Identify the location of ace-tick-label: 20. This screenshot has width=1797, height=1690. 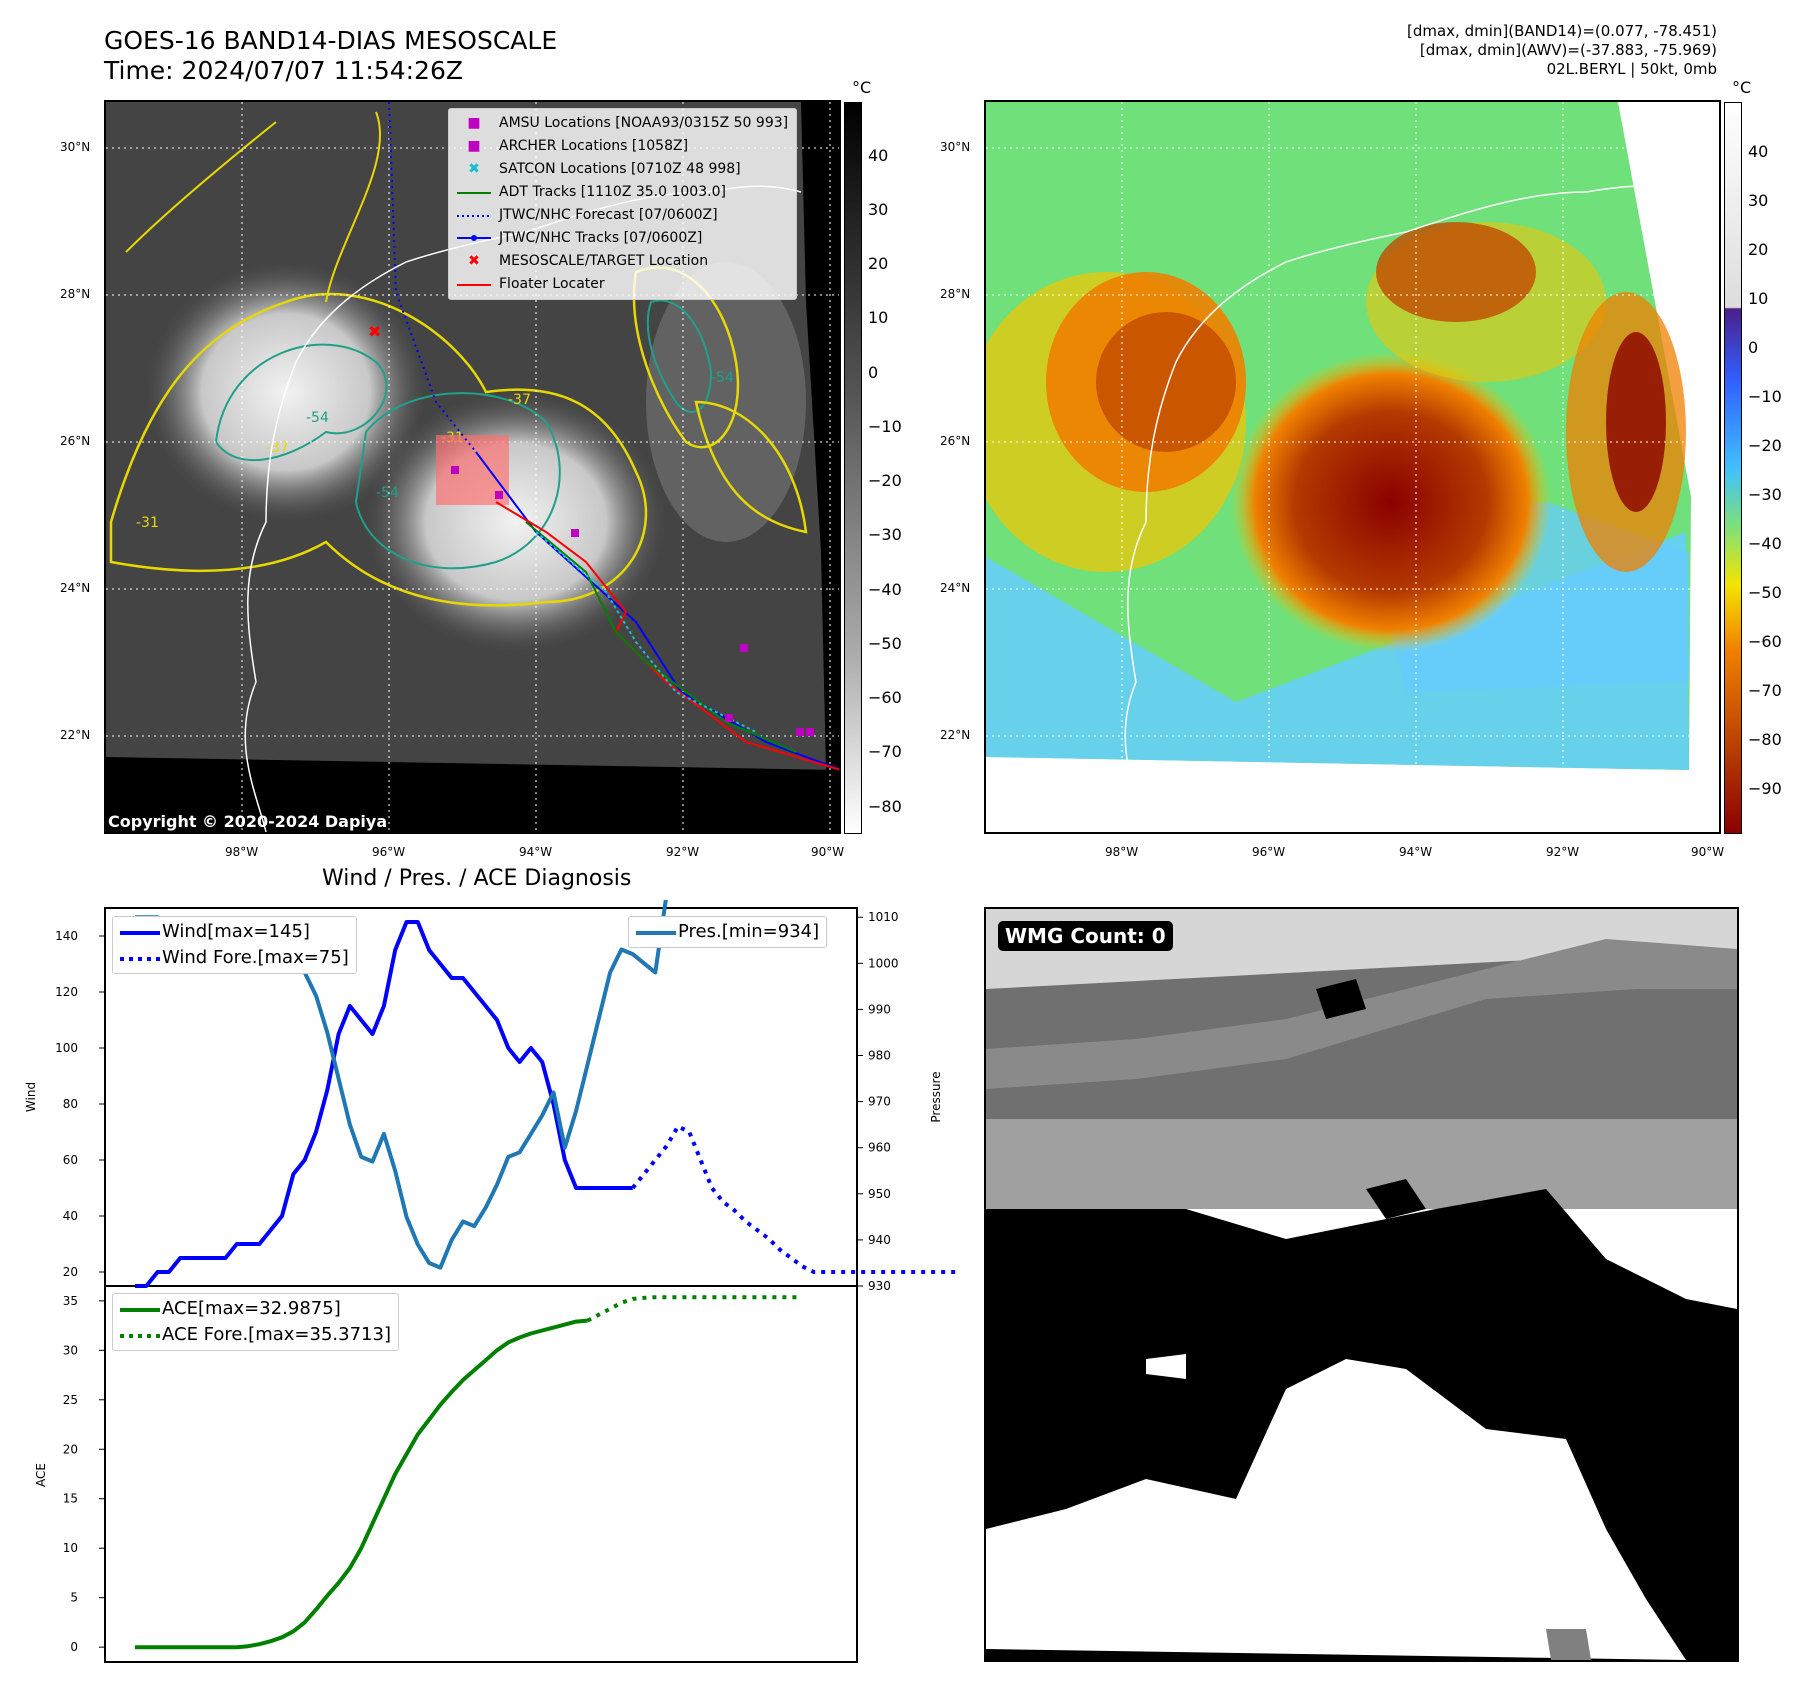
(70, 1449).